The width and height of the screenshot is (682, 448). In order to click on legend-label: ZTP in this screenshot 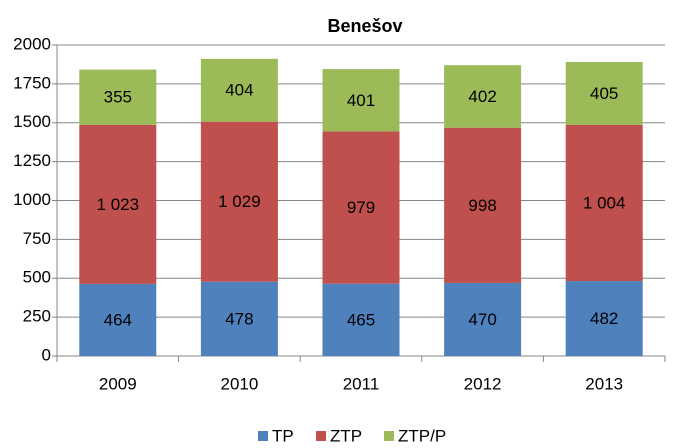, I will do `click(346, 435)`.